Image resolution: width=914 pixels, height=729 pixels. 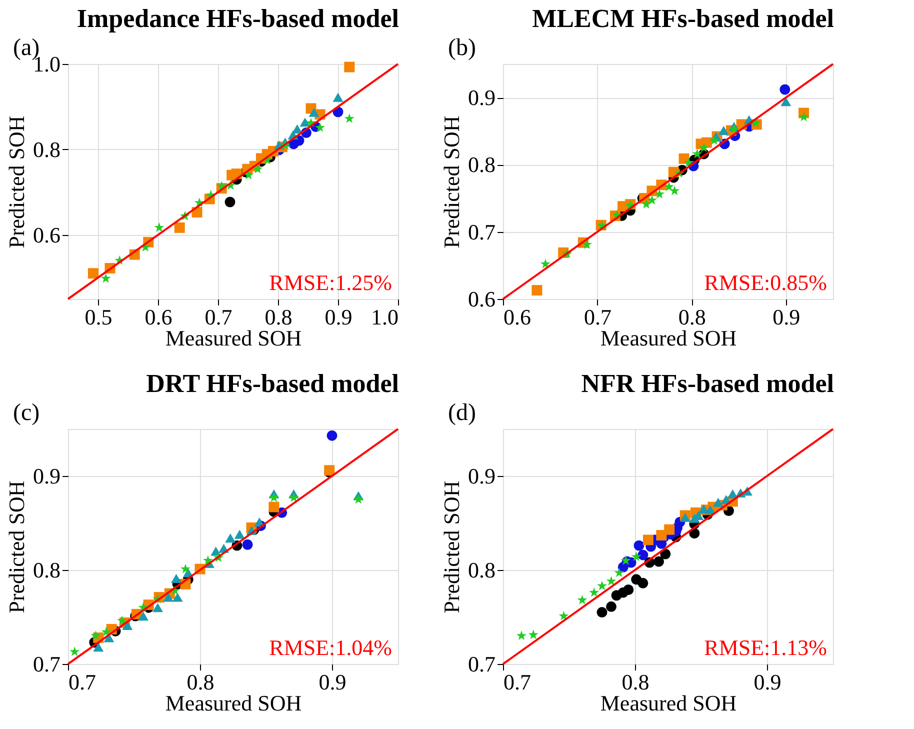 I want to click on annotation: RMSE:0.85%, so click(x=765, y=282).